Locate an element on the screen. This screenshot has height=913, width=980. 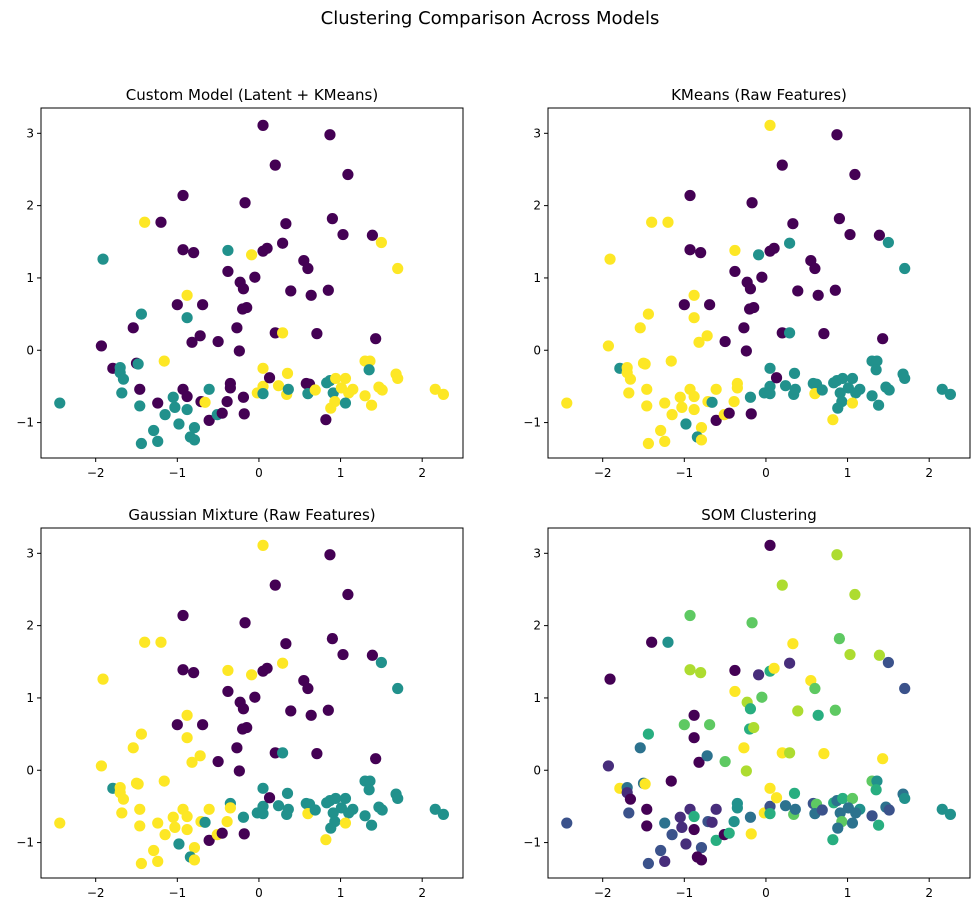
y-tick-label: 2 is located at coordinates (537, 626).